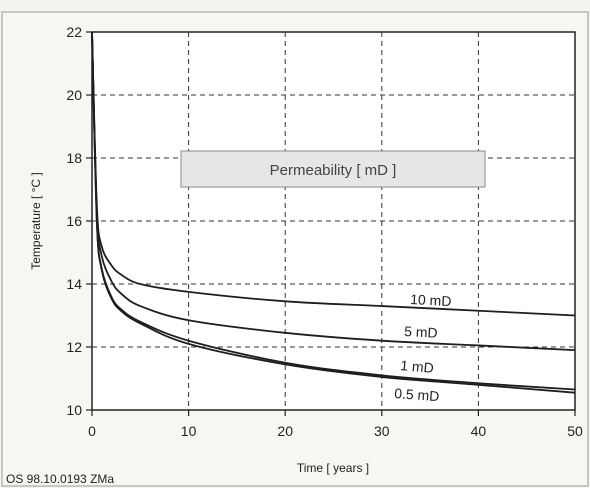 Image resolution: width=590 pixels, height=488 pixels. Describe the element at coordinates (575, 431) in the screenshot. I see `x-tick-label: 50` at that location.